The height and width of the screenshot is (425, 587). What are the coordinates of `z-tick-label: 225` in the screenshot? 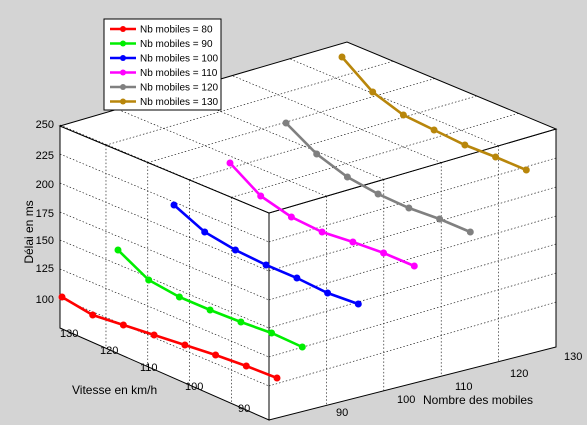 It's located at (45, 156).